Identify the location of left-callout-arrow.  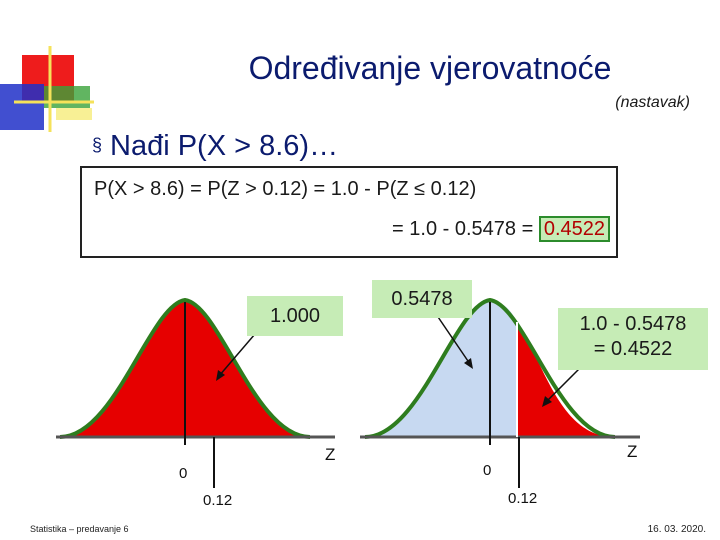
(237, 355).